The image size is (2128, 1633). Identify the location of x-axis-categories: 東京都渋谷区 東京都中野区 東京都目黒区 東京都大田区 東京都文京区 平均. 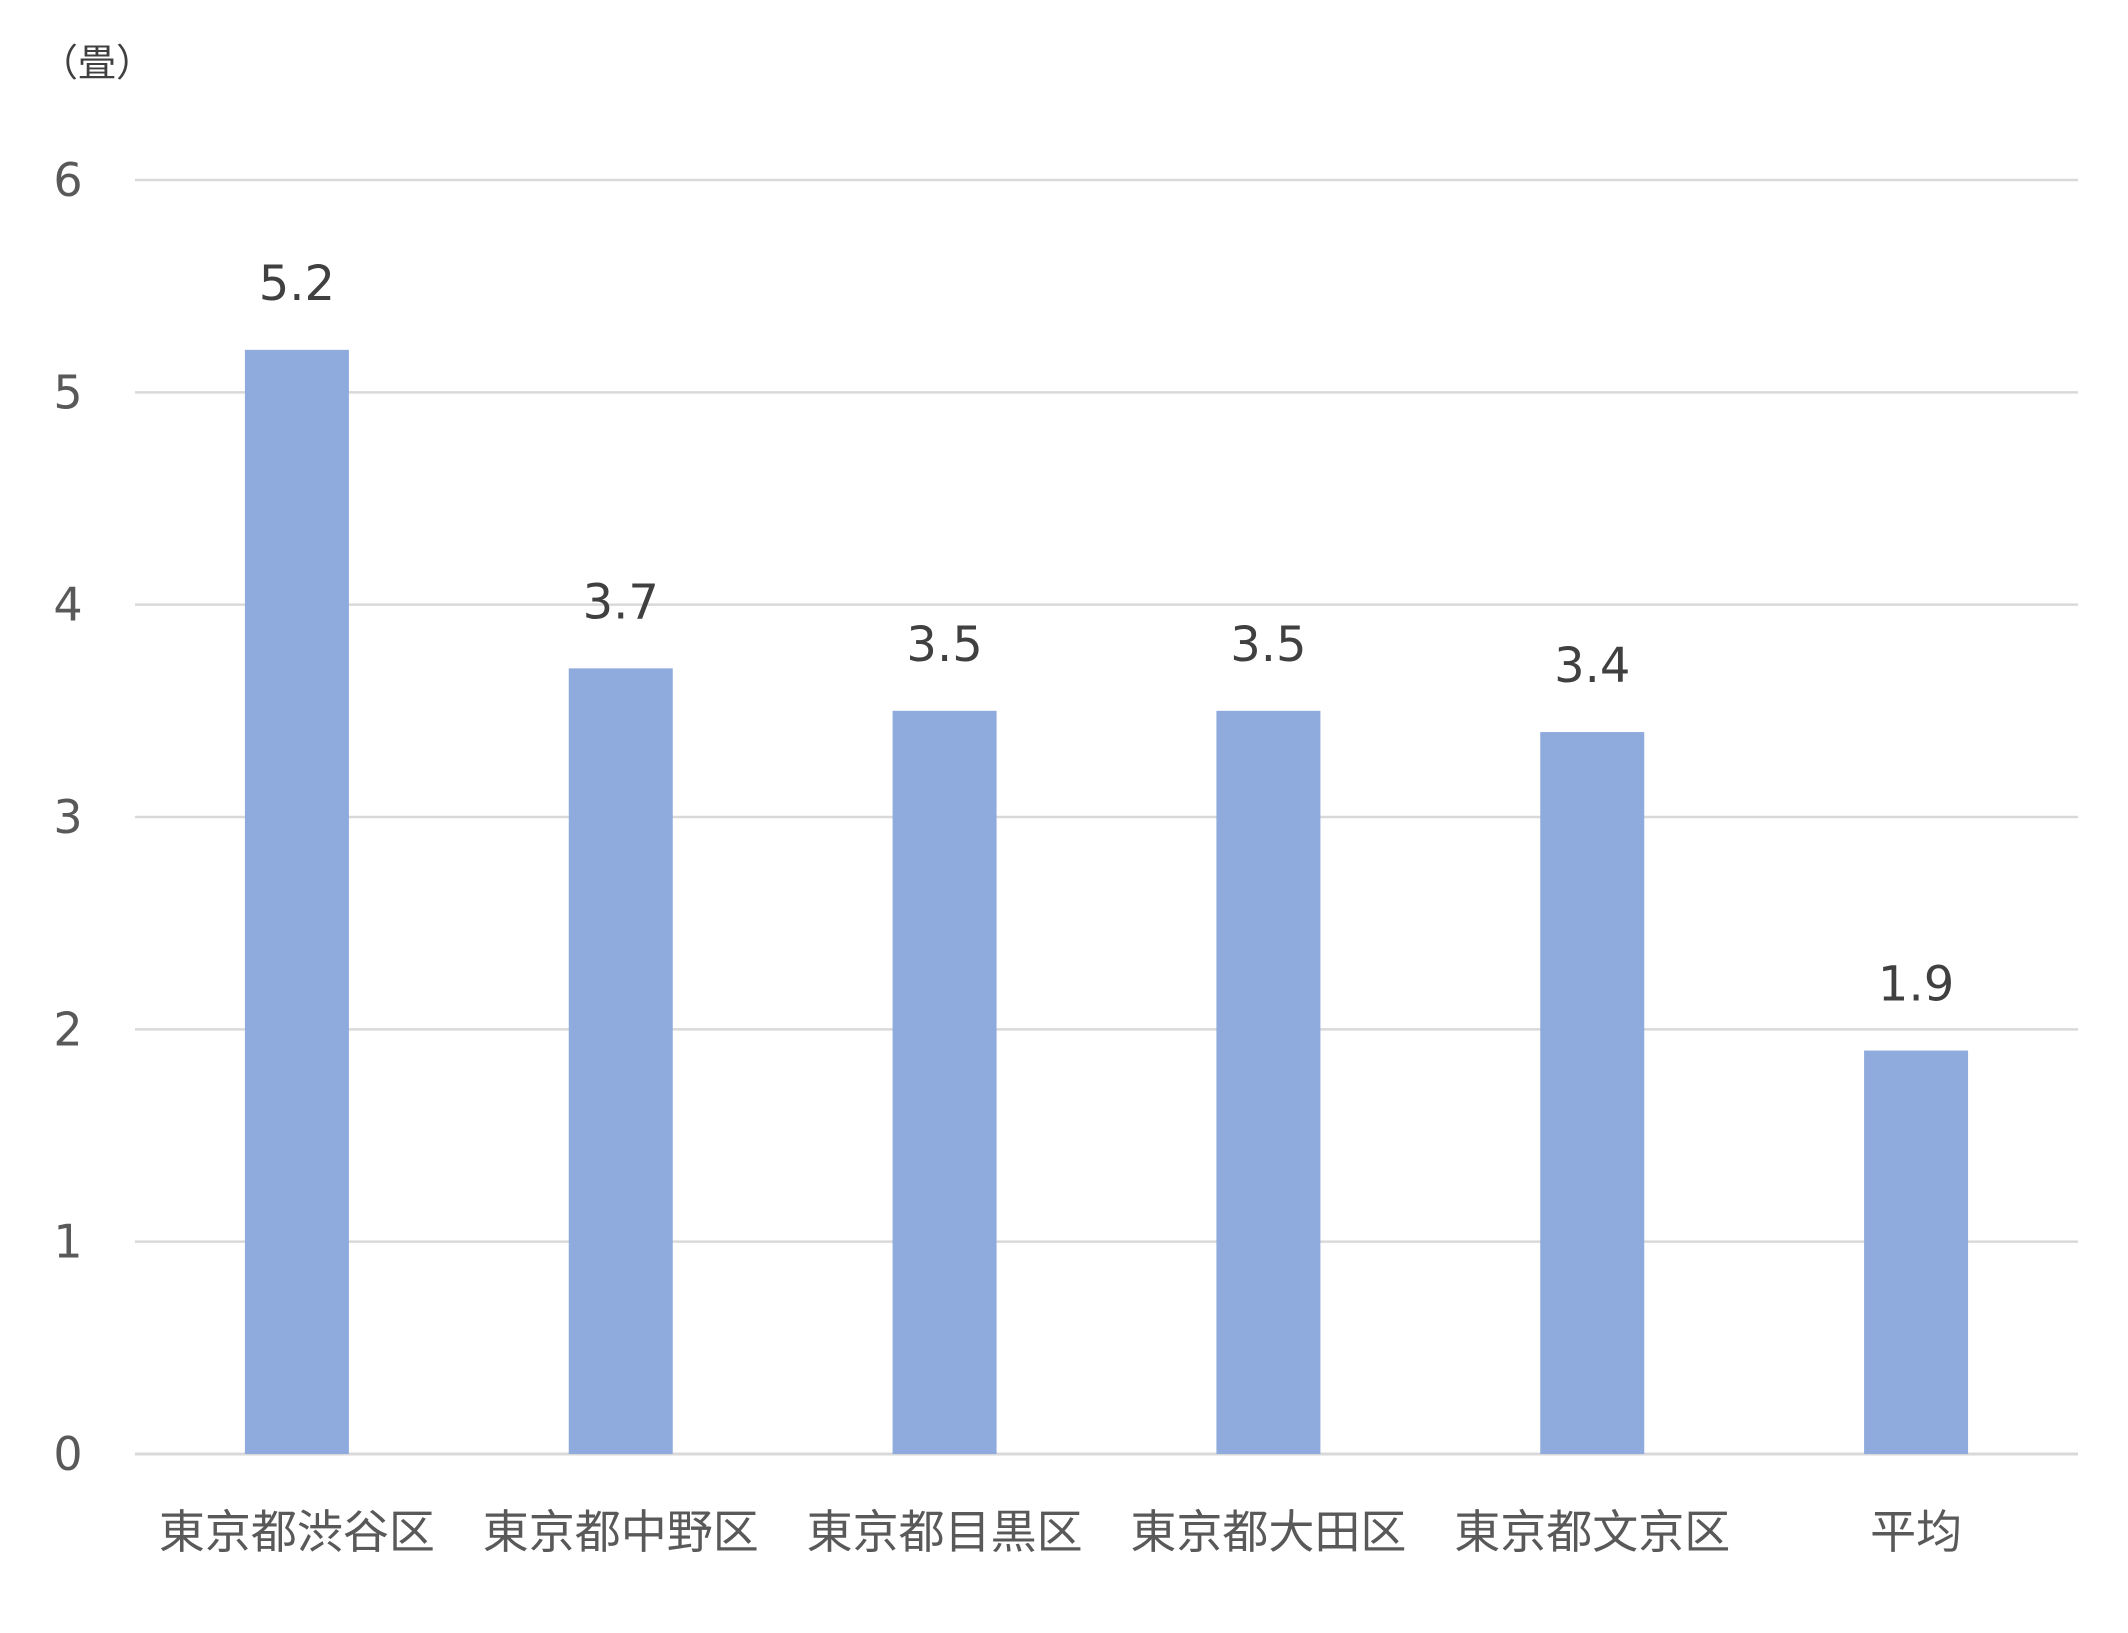
(1060, 1532).